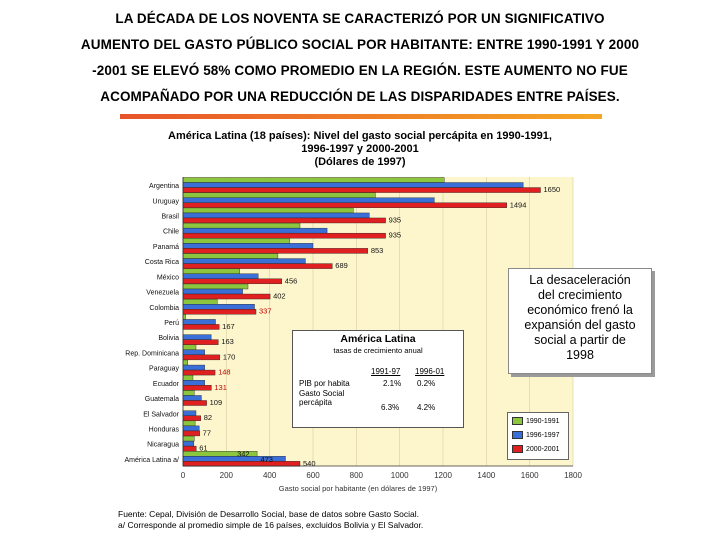 The height and width of the screenshot is (540, 720). What do you see at coordinates (161, 414) in the screenshot?
I see `category-label: El Salvador` at bounding box center [161, 414].